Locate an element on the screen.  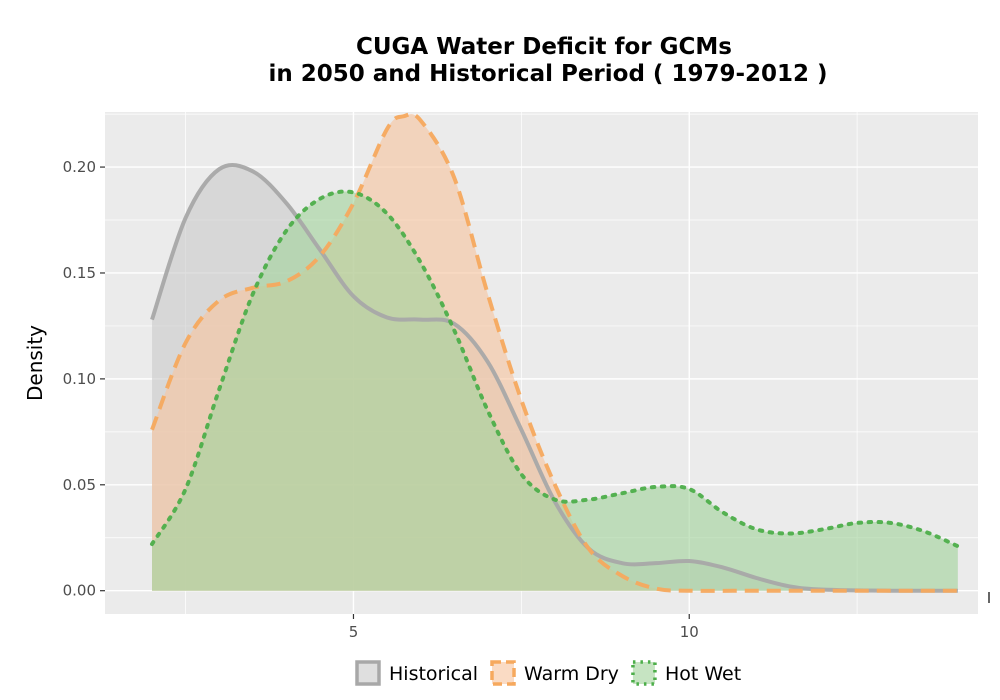
y-tick-label: 0.10 is located at coordinates (79, 379).